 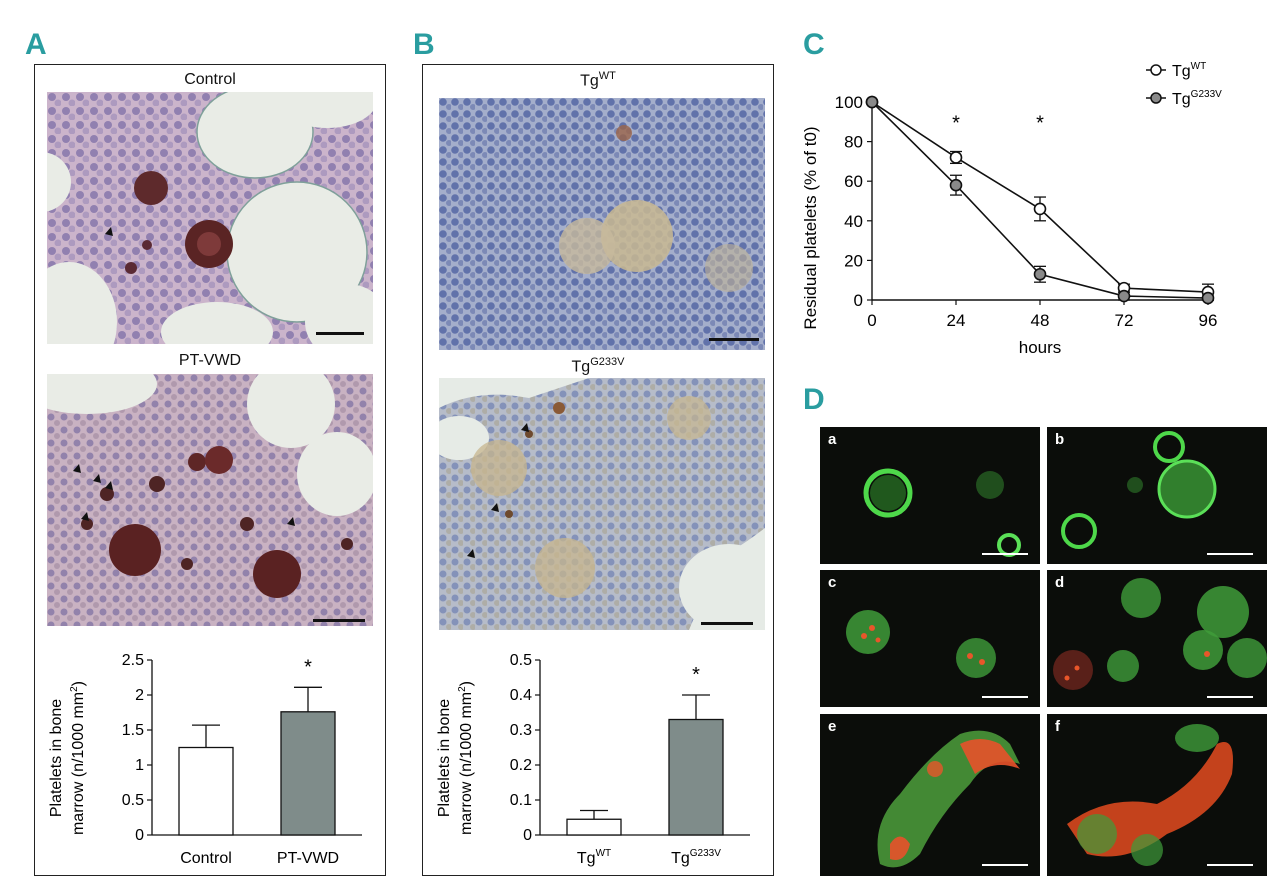 I want to click on panel-label-a: A, so click(x=36, y=44).